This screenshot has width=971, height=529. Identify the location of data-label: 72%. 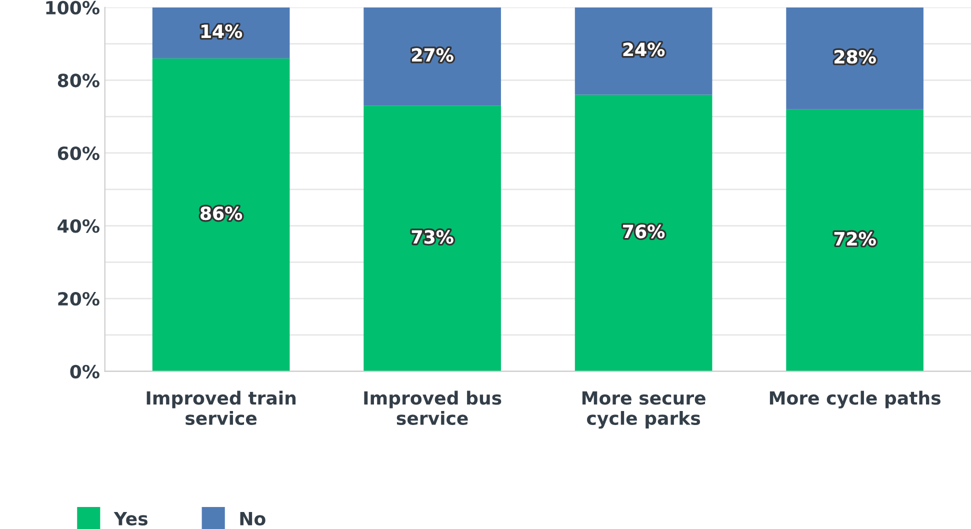
(855, 239).